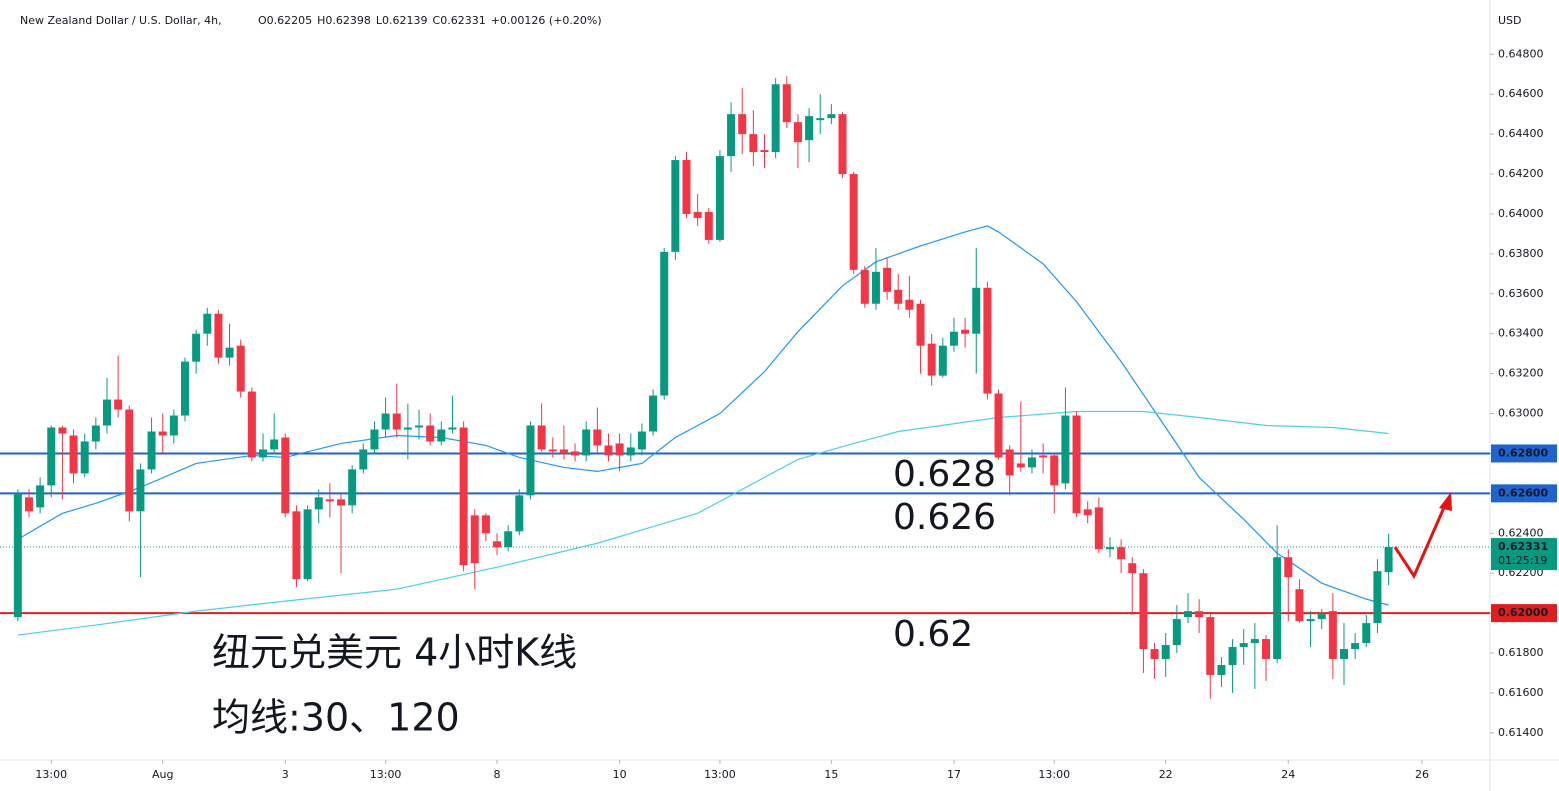  Describe the element at coordinates (1521, 133) in the screenshot. I see `y-tick-label: 0.64400` at that location.